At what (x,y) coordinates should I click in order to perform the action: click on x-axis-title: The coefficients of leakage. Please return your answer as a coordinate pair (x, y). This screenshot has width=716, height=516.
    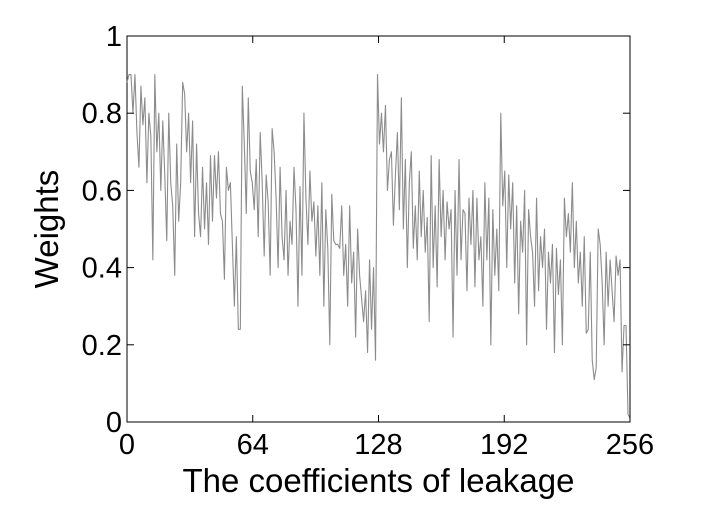
    Looking at the image, I should click on (379, 480).